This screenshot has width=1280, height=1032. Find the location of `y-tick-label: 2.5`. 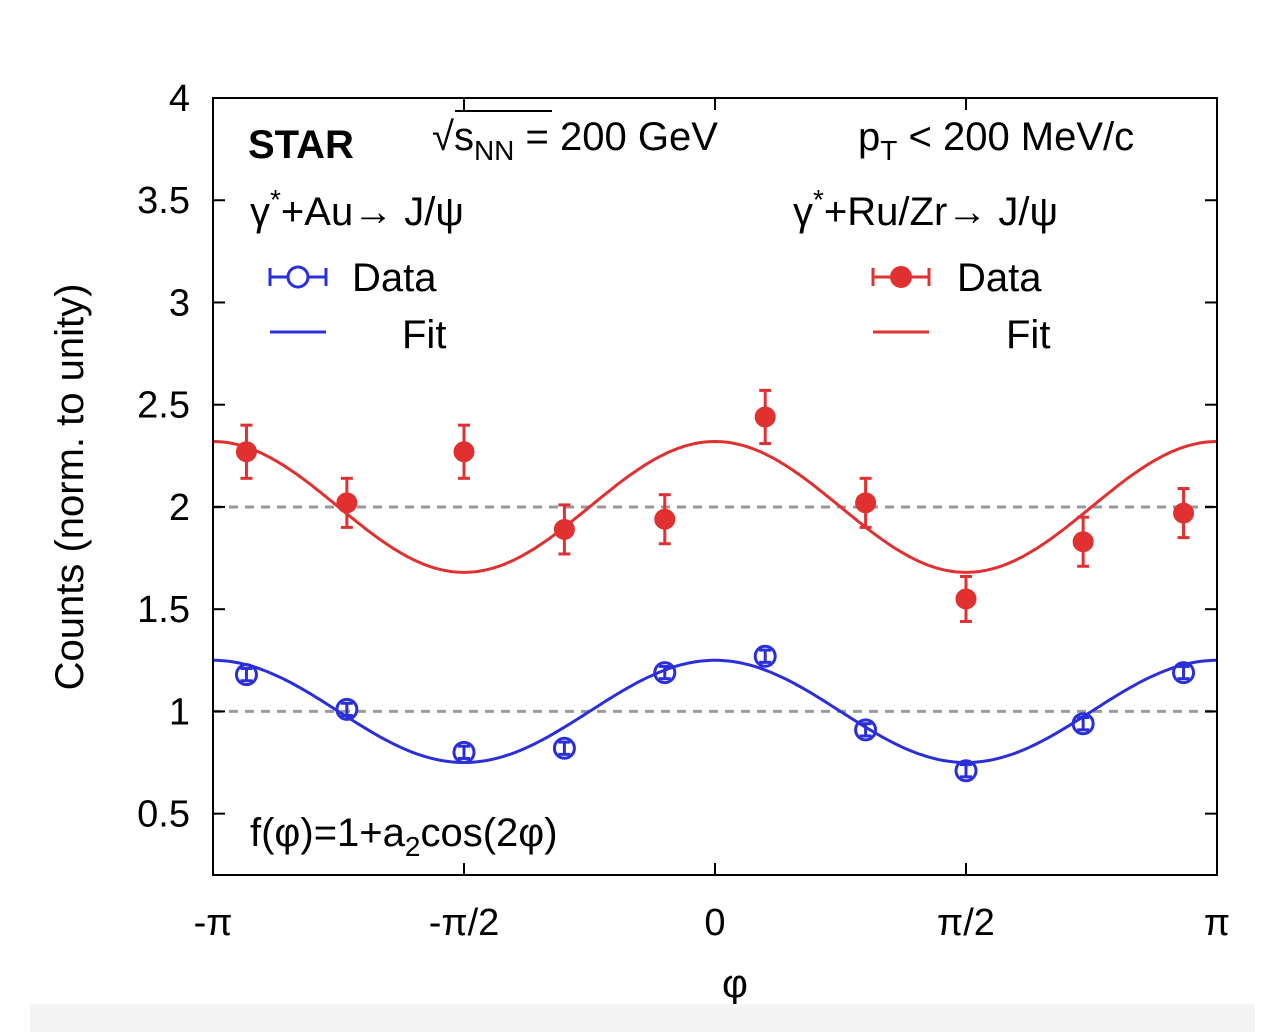

y-tick-label: 2.5 is located at coordinates (163, 406).